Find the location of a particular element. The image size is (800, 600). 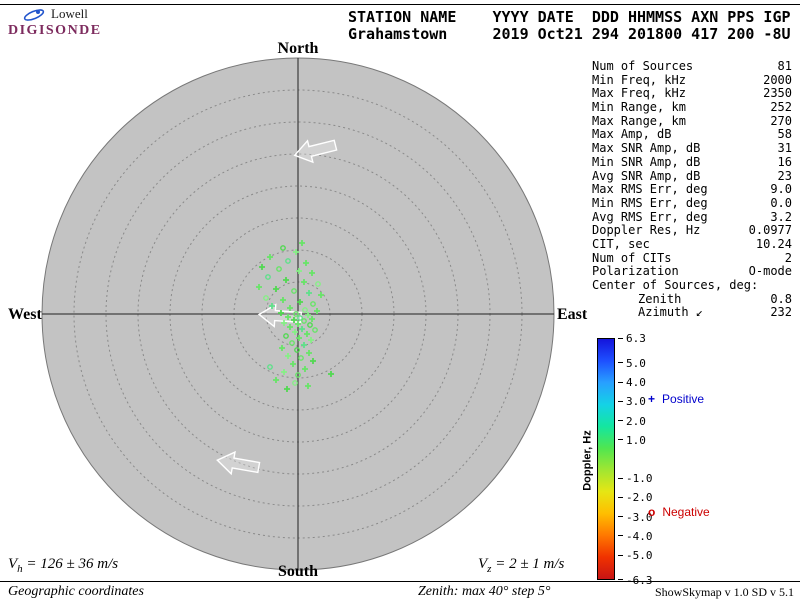

circle-marker-icon: o is located at coordinates (652, 512).